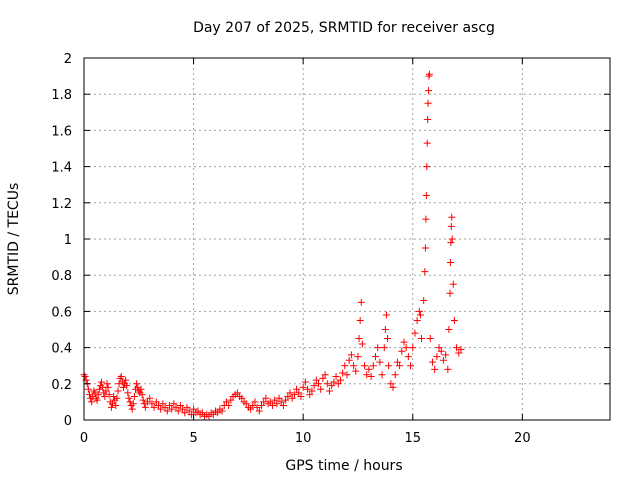  I want to click on x-tick-label: 15, so click(412, 438).